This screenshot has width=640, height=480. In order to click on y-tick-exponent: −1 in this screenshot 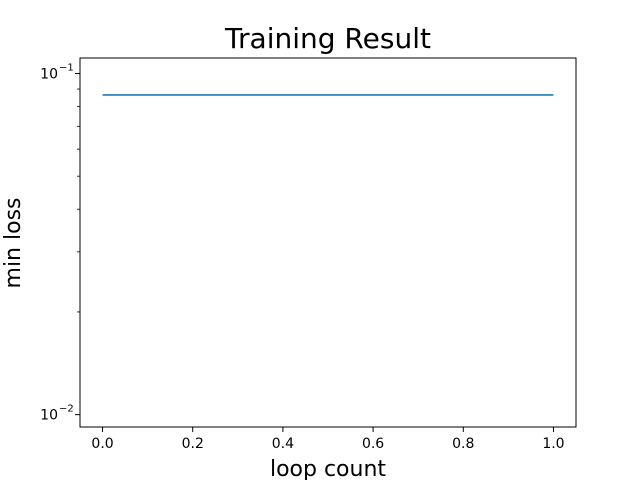, I will do `click(66, 67)`.